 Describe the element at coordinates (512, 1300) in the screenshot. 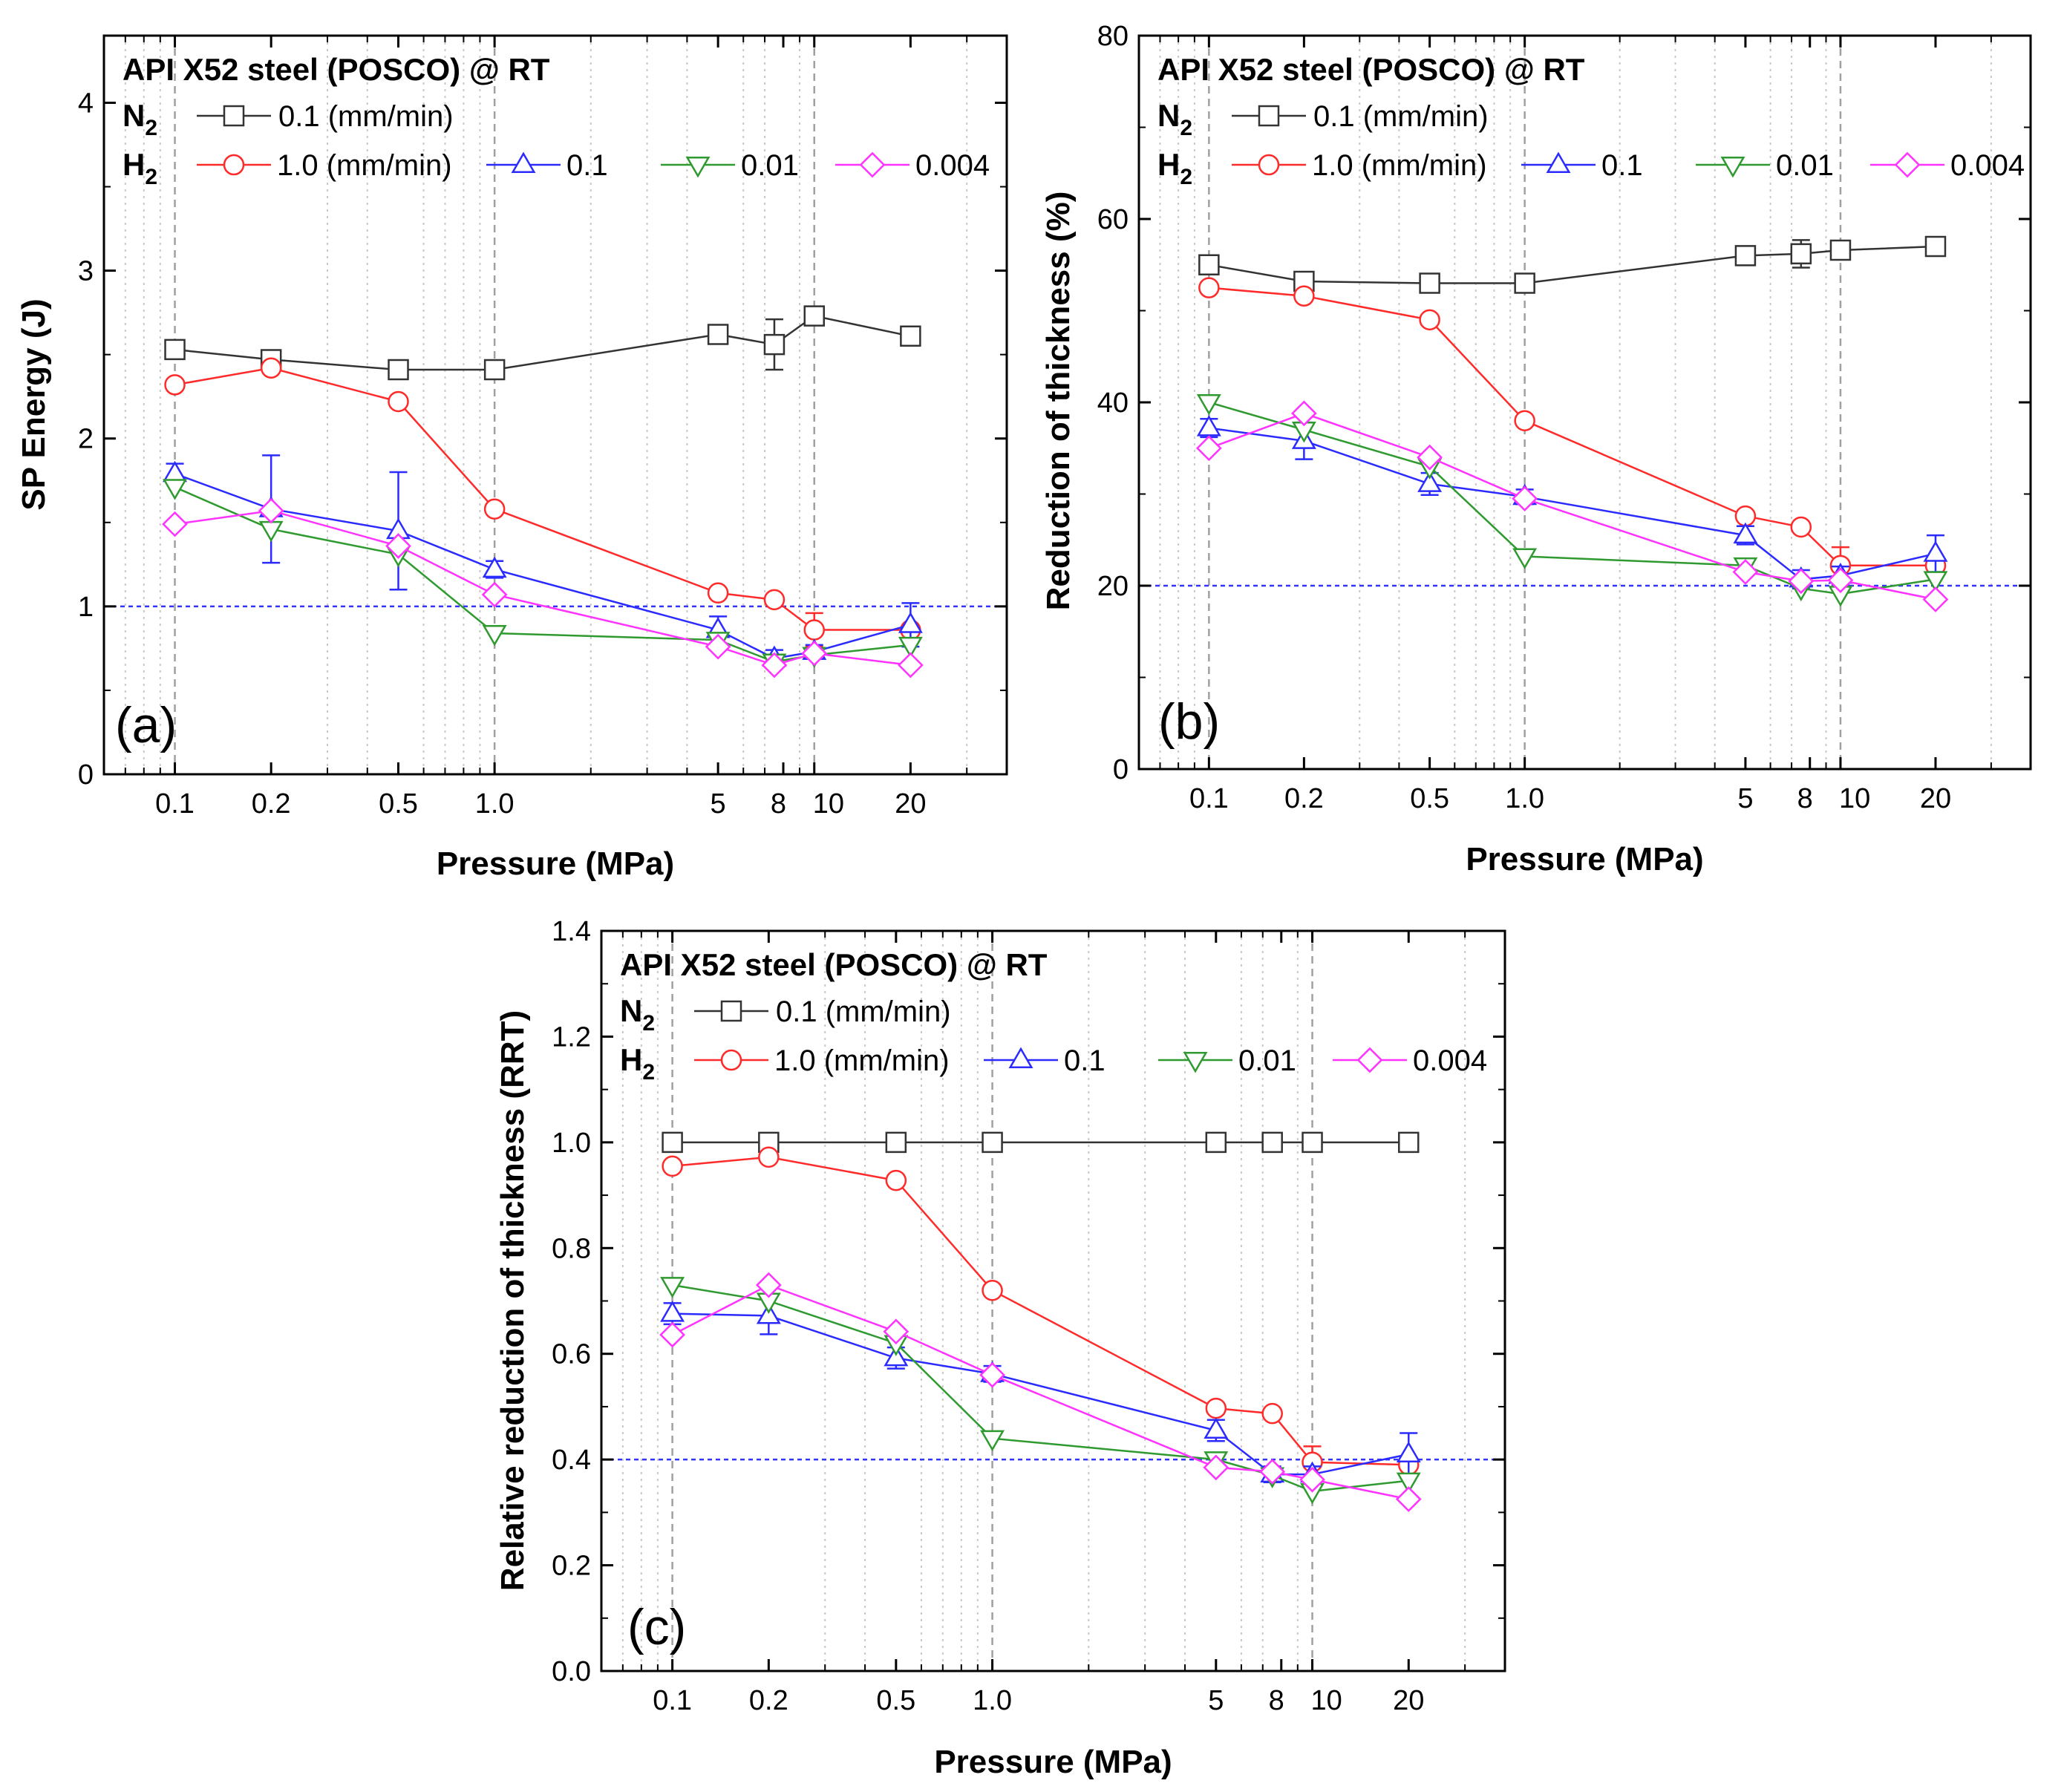

I see `y-axis-title: Relative reduction of thickness (RRT)` at that location.